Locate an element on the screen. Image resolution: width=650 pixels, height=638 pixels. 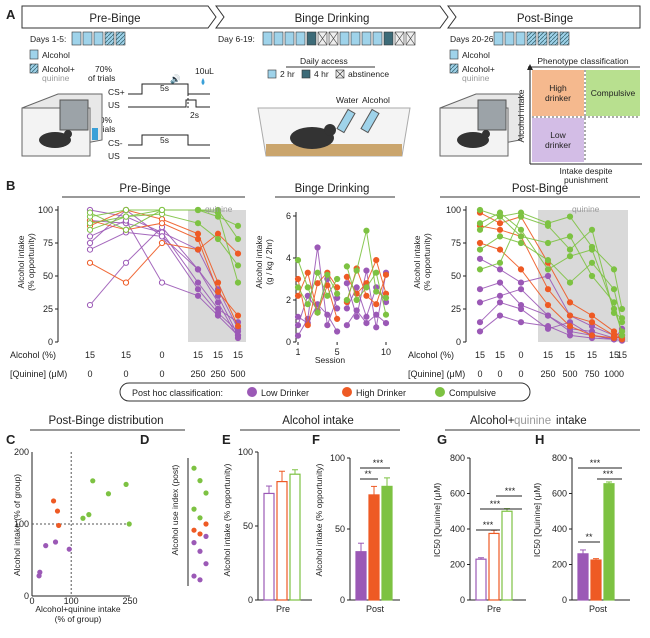
phase-title-pre: Pre-Binge is located at coordinates (114, 19).